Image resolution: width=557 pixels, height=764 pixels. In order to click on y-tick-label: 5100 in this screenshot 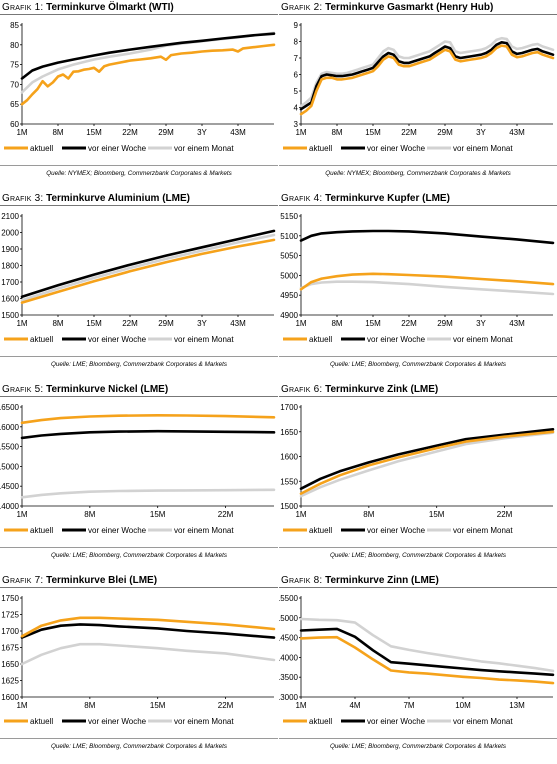, I will do `click(289, 236)`.